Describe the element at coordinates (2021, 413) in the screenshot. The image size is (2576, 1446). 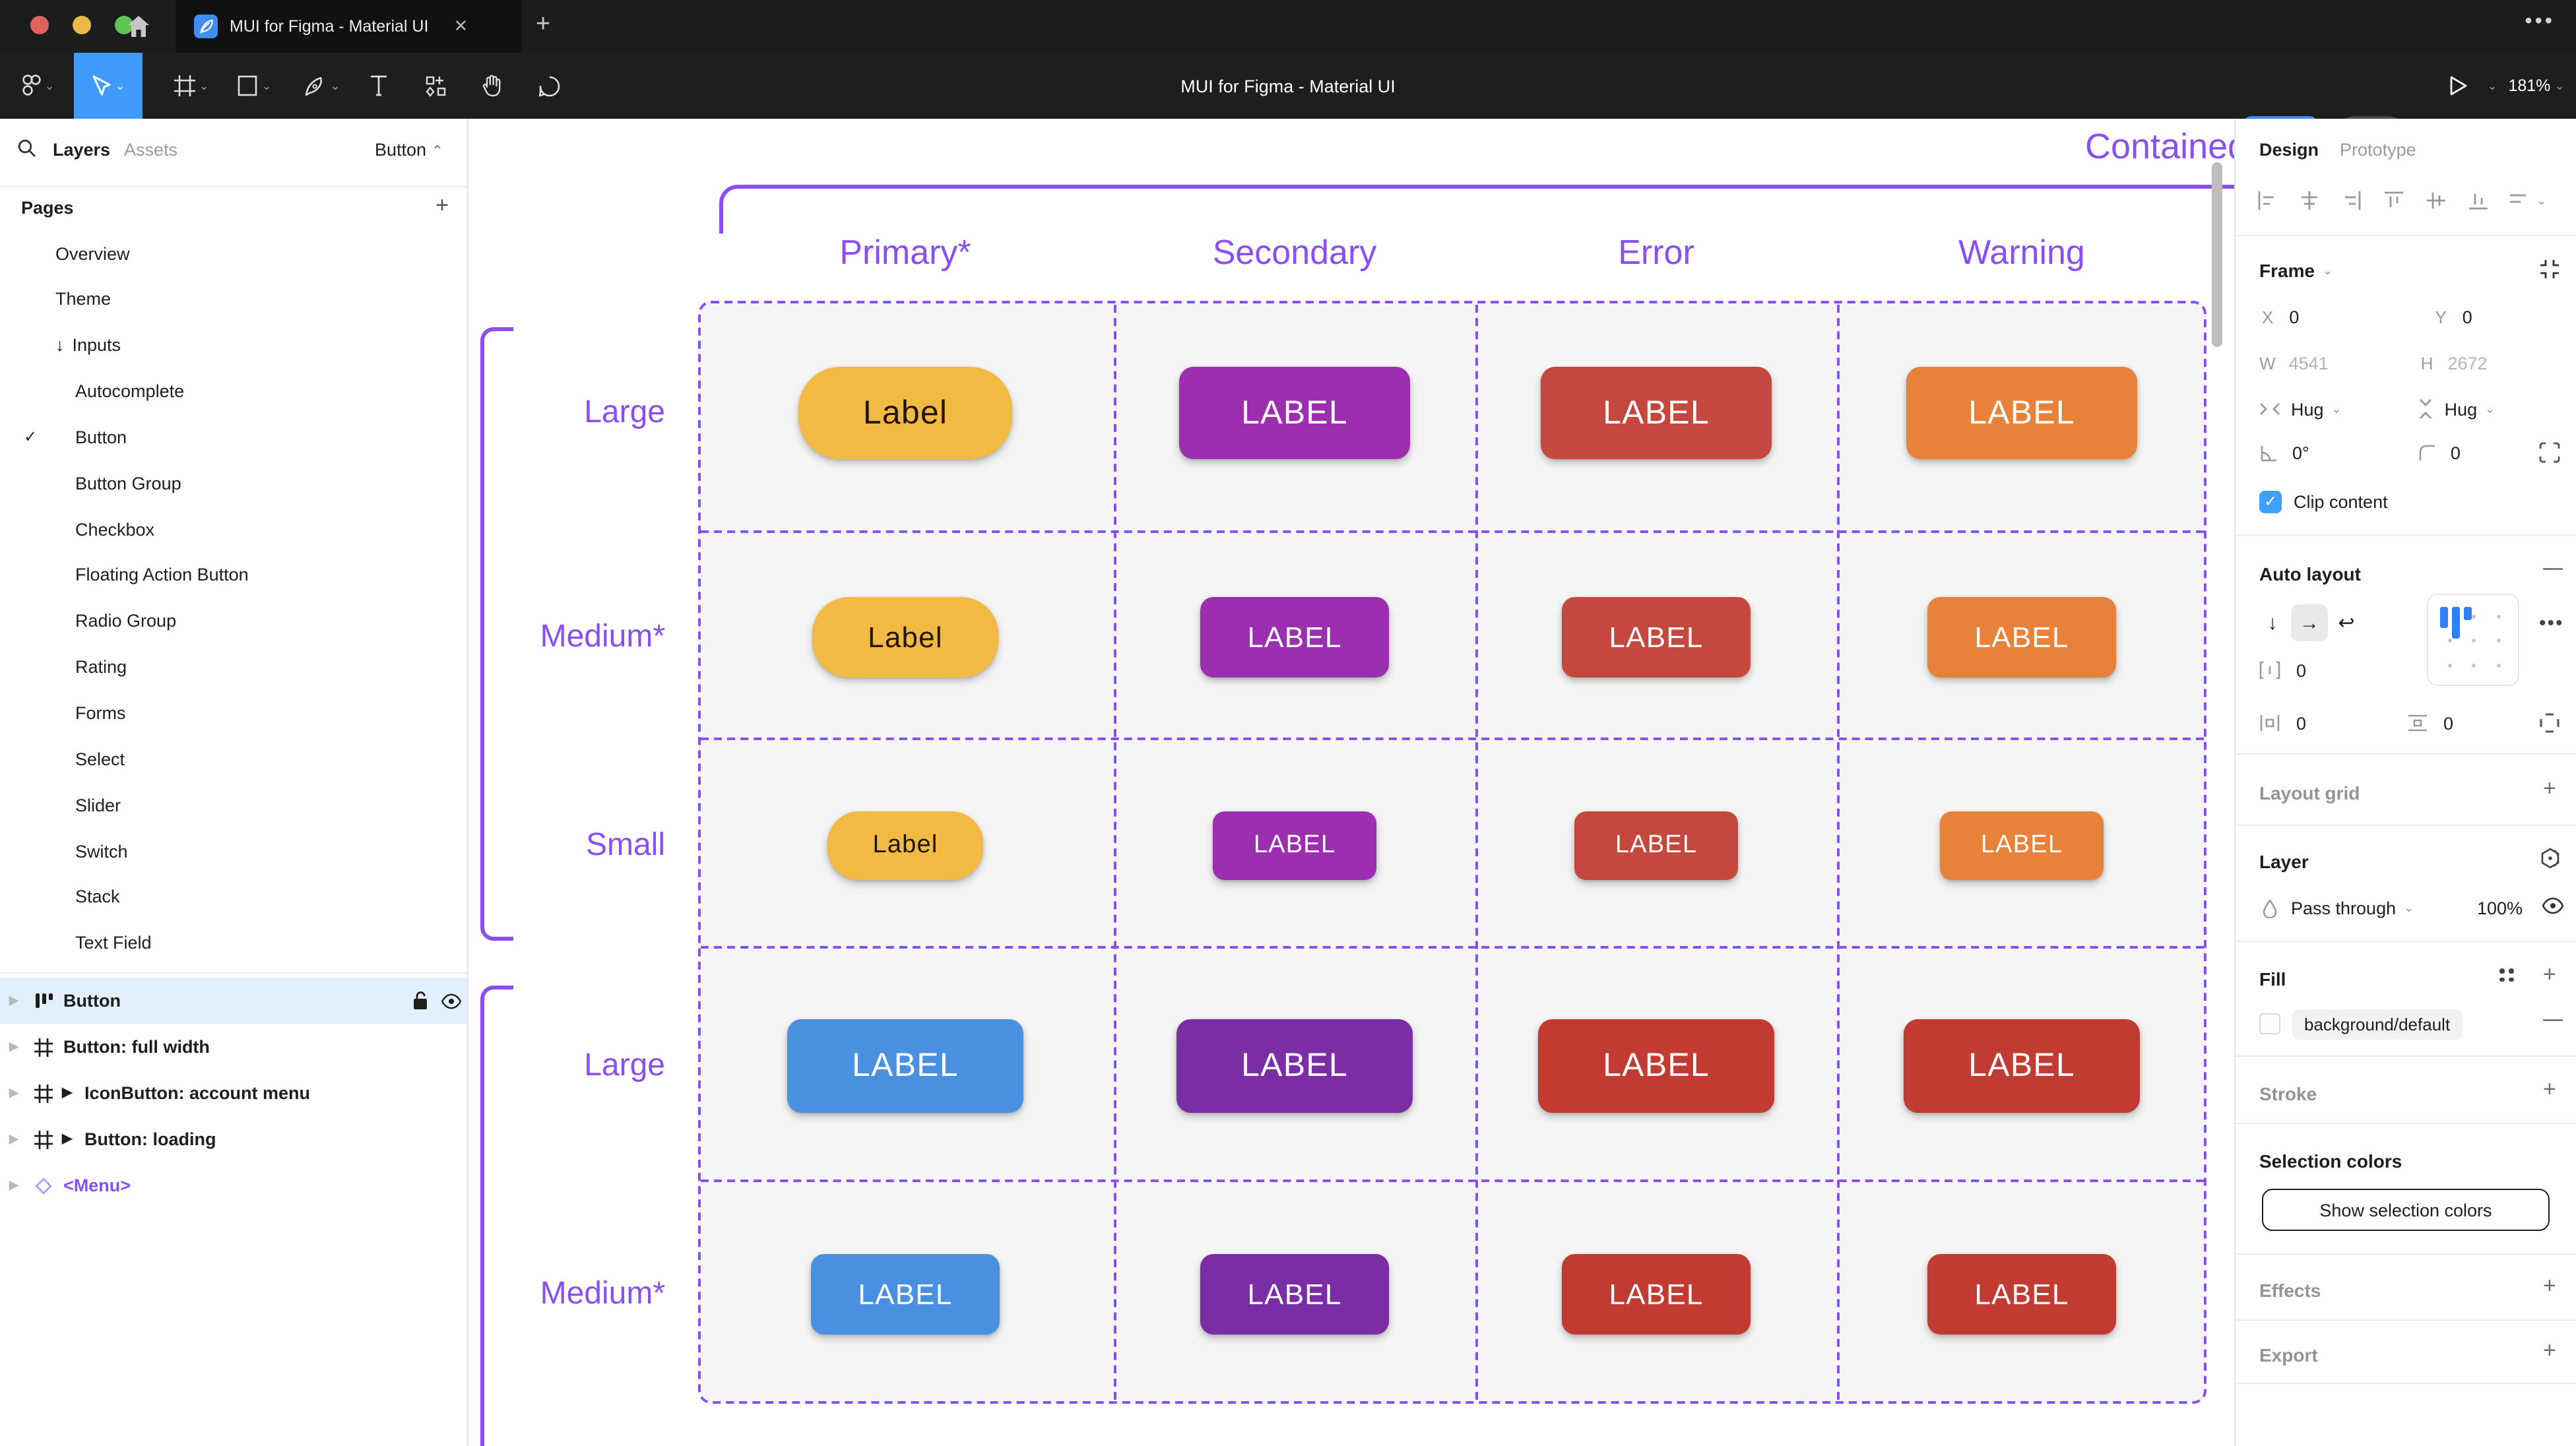
I see `button-variant-r1-c4: LABEL` at that location.